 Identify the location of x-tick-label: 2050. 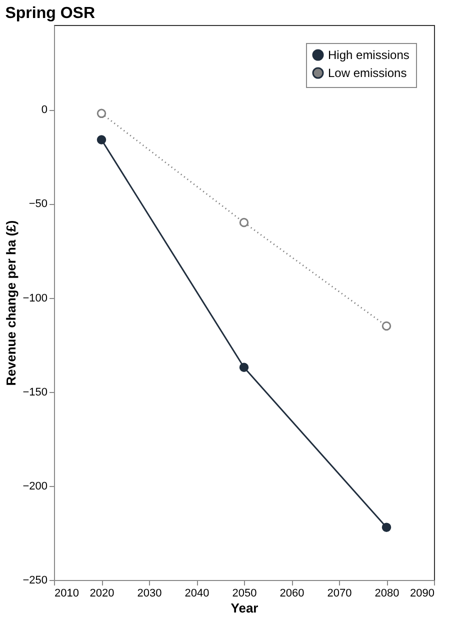
(244, 594).